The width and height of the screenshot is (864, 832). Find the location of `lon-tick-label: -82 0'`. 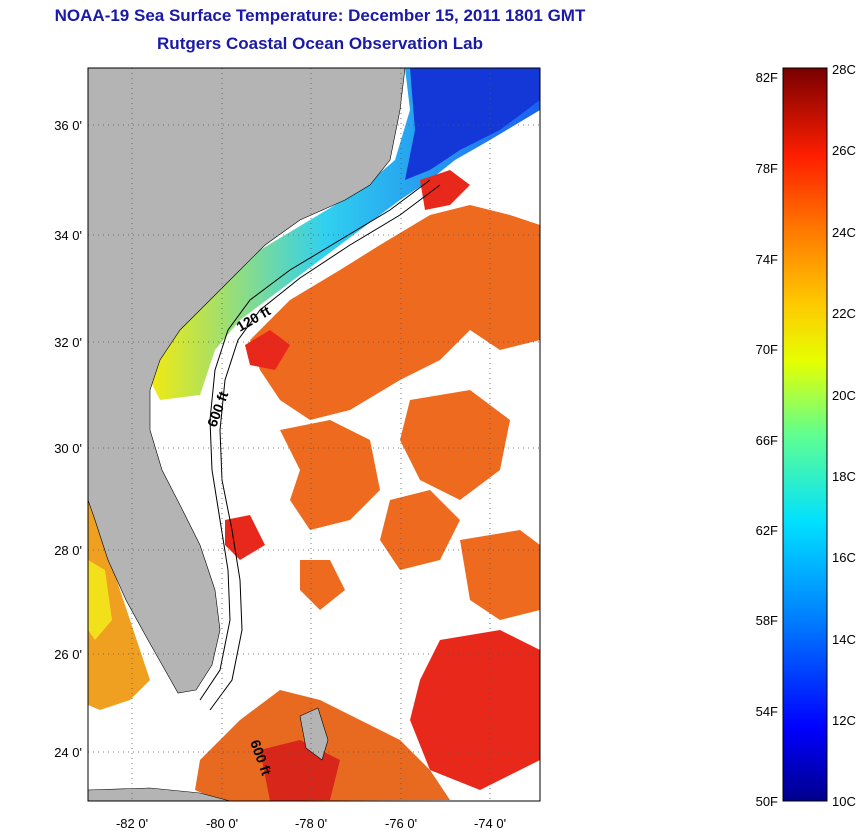

lon-tick-label: -82 0' is located at coordinates (132, 823).